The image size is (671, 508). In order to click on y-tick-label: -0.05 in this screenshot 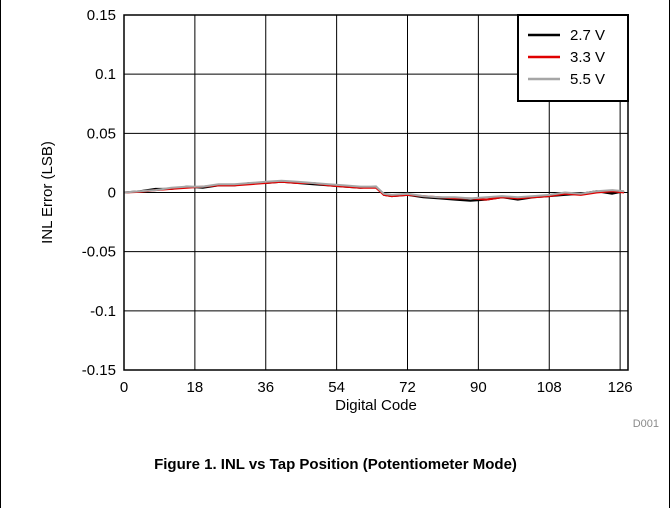, I will do `click(99, 252)`.